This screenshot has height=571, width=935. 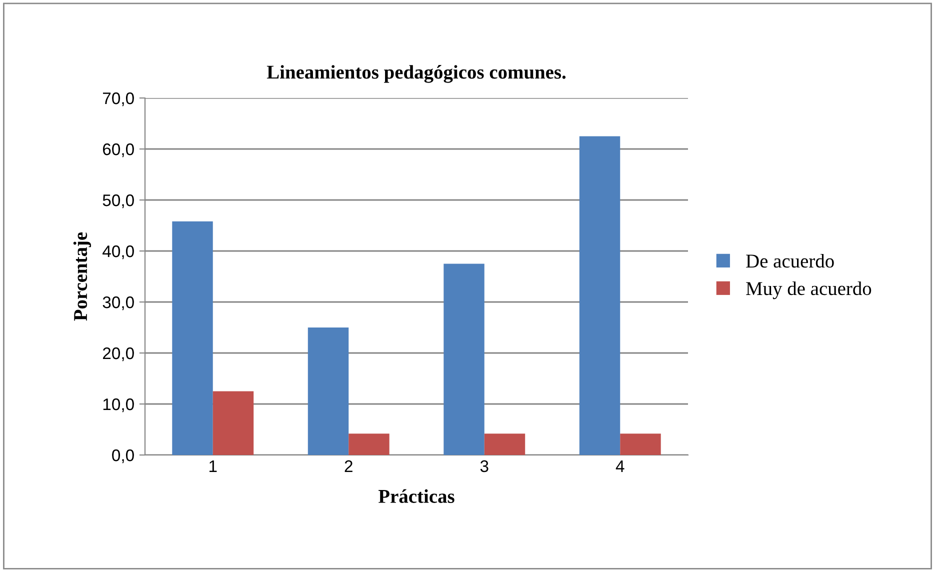 I want to click on y-tick-label: 30,0, so click(x=118, y=303).